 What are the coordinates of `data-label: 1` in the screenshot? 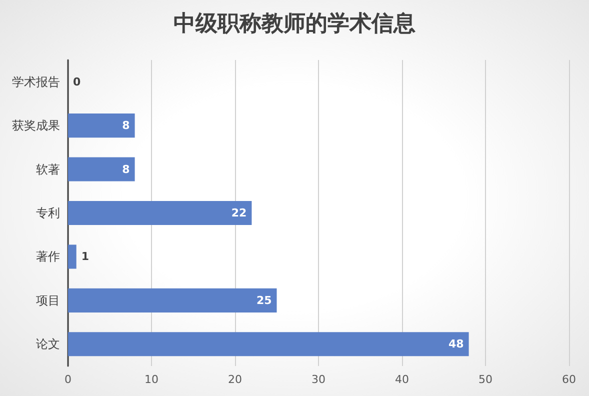 It's located at (85, 257).